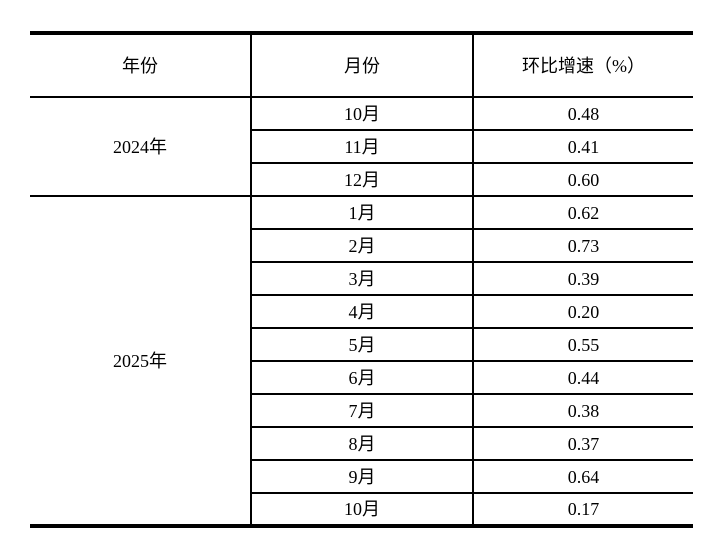  What do you see at coordinates (140, 65) in the screenshot?
I see `header-year: 年份` at bounding box center [140, 65].